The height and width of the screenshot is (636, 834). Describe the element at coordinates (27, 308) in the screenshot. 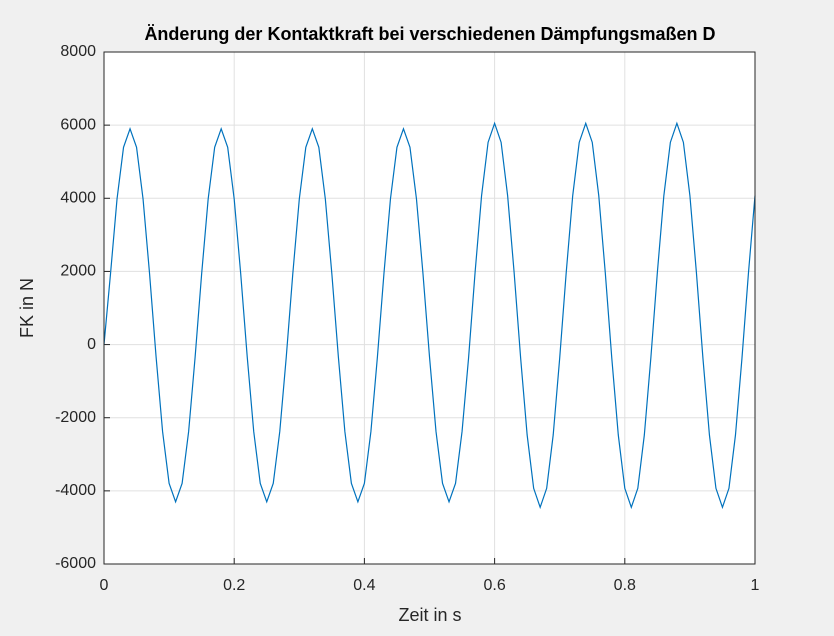

I see `y-axis-label: FK in N` at that location.